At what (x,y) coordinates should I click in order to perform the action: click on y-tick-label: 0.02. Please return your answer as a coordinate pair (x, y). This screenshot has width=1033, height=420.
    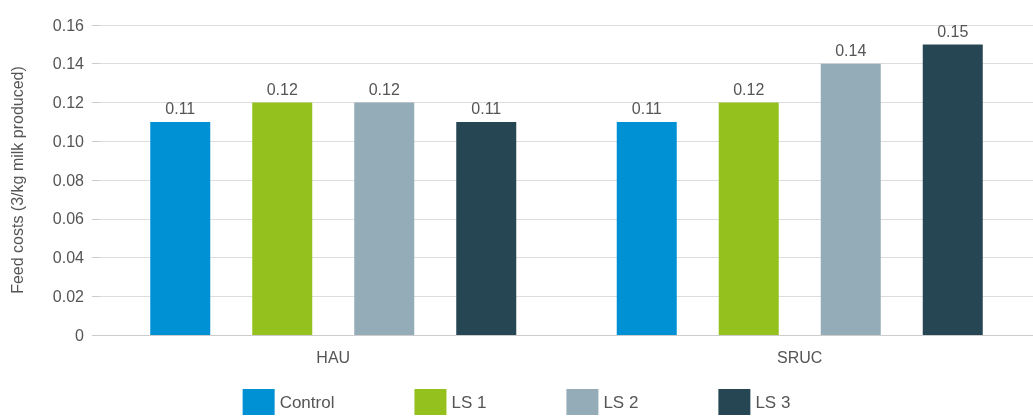
    Looking at the image, I should click on (68, 296).